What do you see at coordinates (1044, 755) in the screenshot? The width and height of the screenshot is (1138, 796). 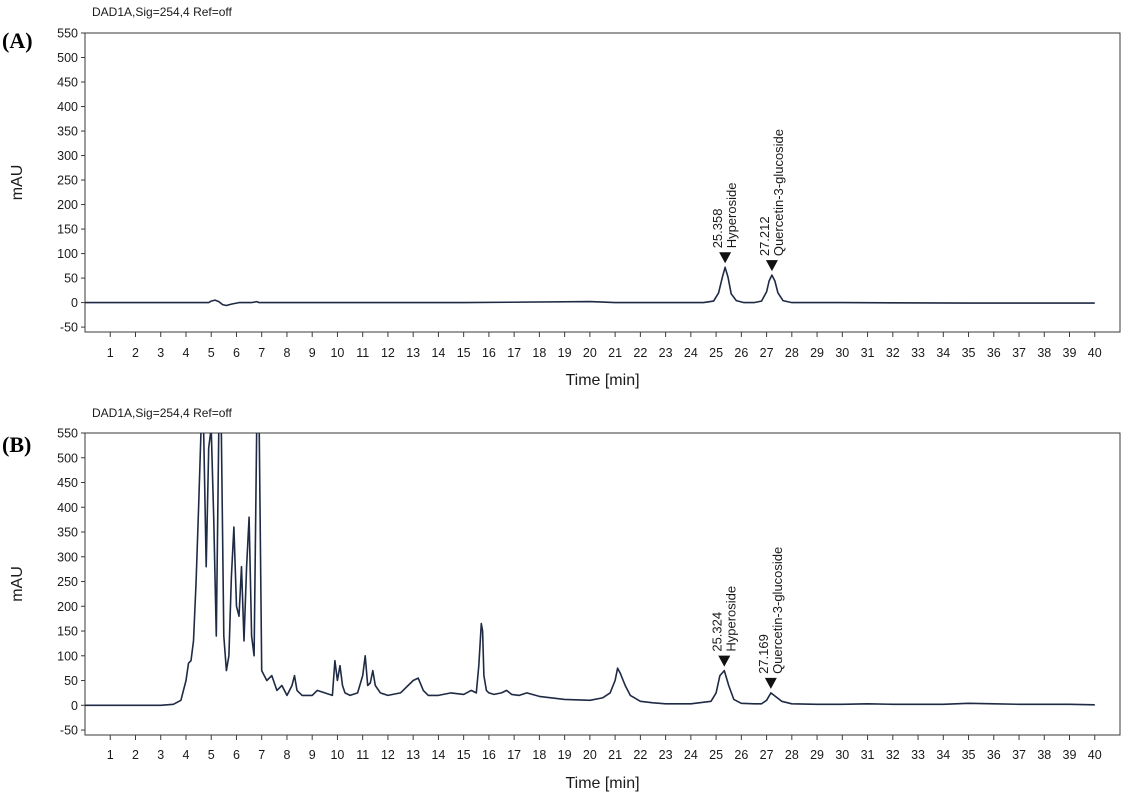 I see `x-tick-label: 38` at bounding box center [1044, 755].